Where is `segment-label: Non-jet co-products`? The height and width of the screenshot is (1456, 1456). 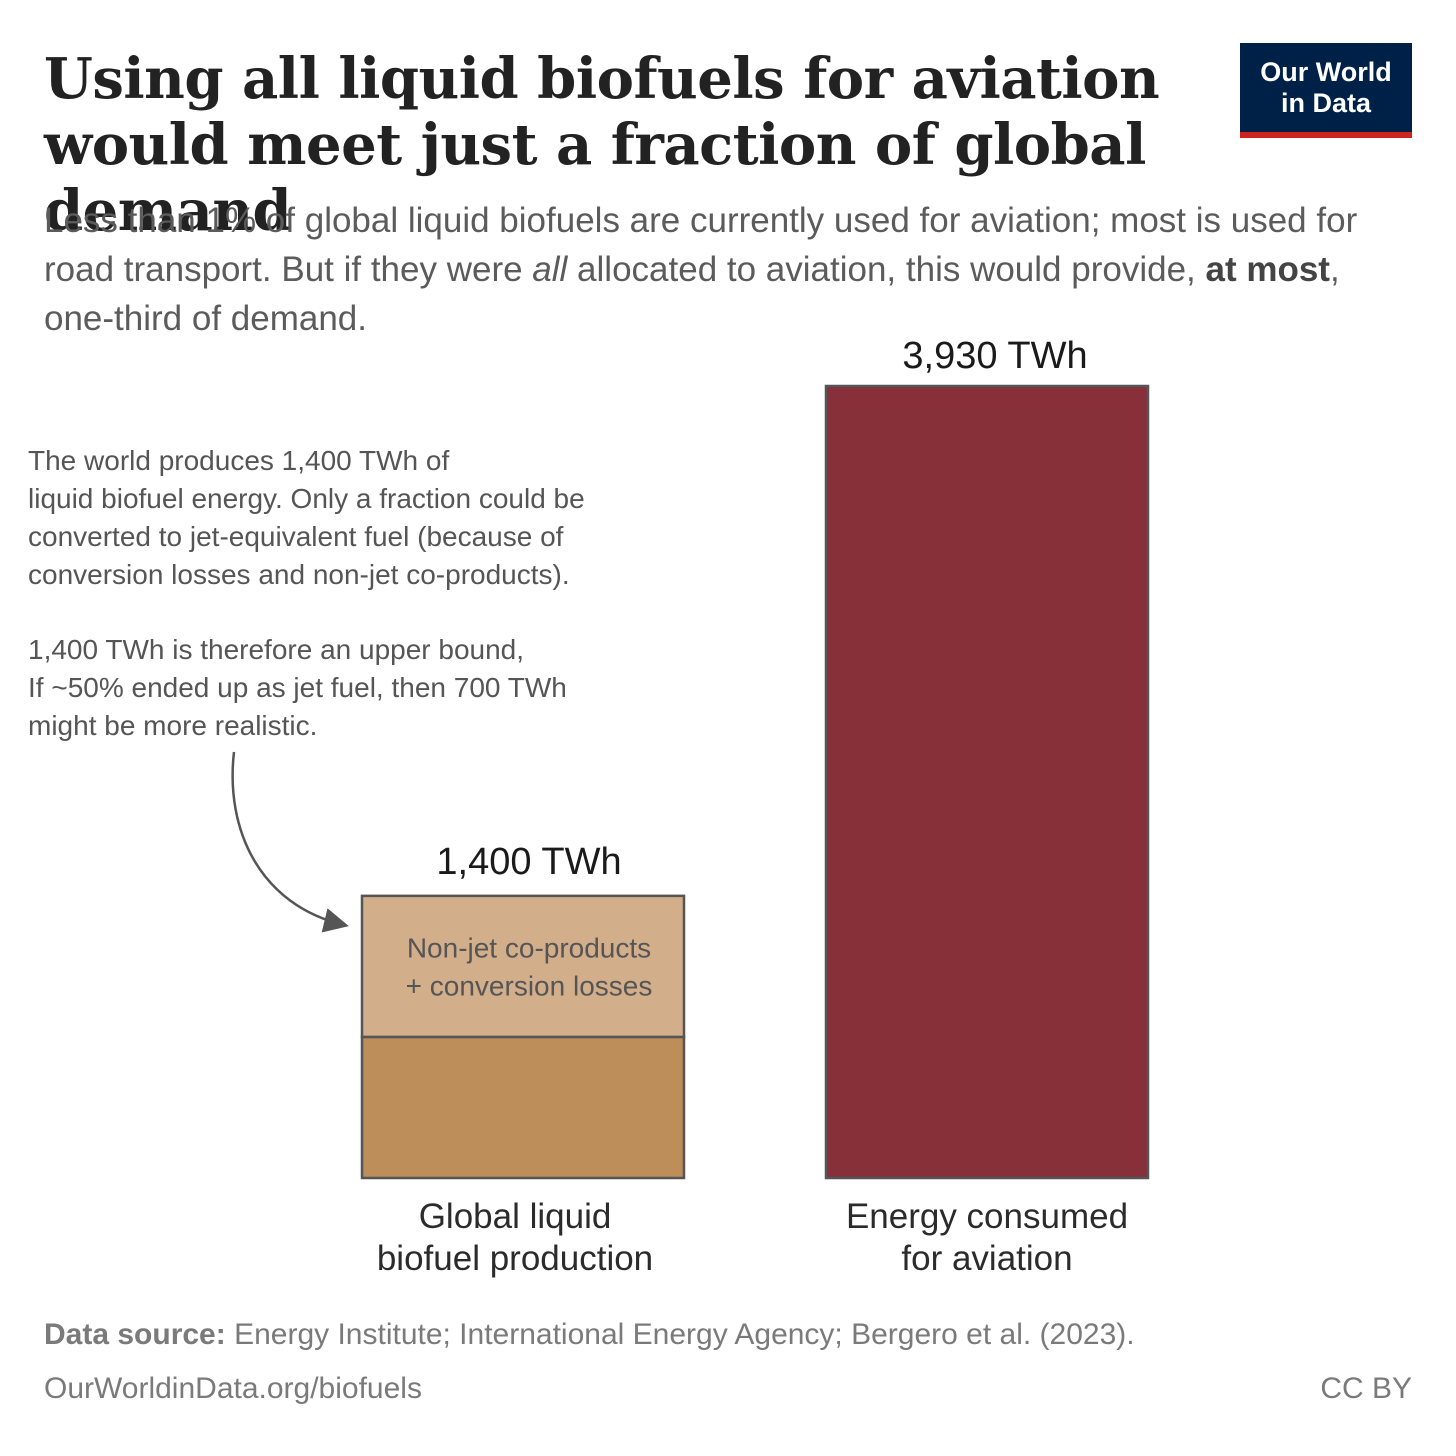 segment-label: Non-jet co-products is located at coordinates (529, 947).